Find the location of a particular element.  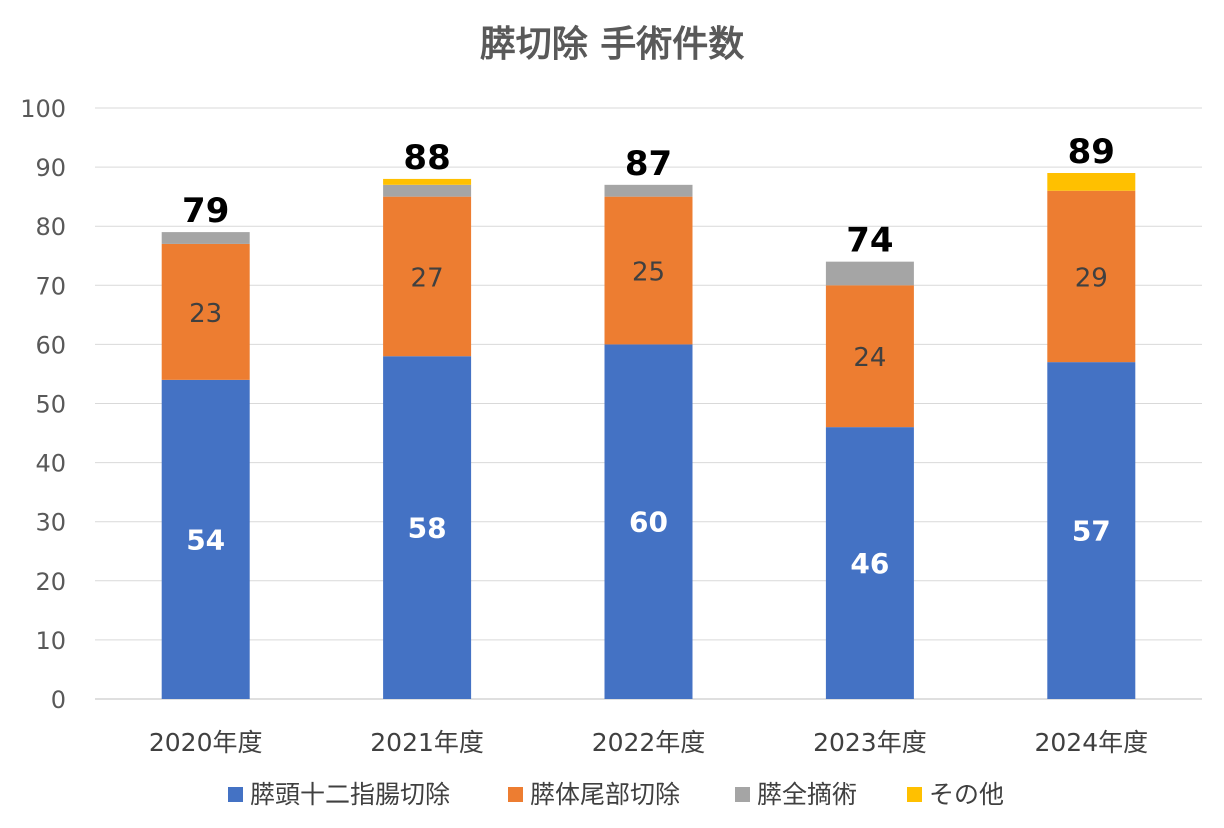

y-tick-label: 40 is located at coordinates (50, 464).